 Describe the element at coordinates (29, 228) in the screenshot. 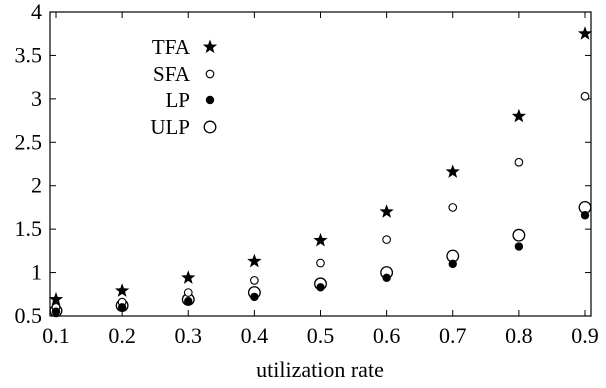

I see `y-tick-label: 1.5` at that location.